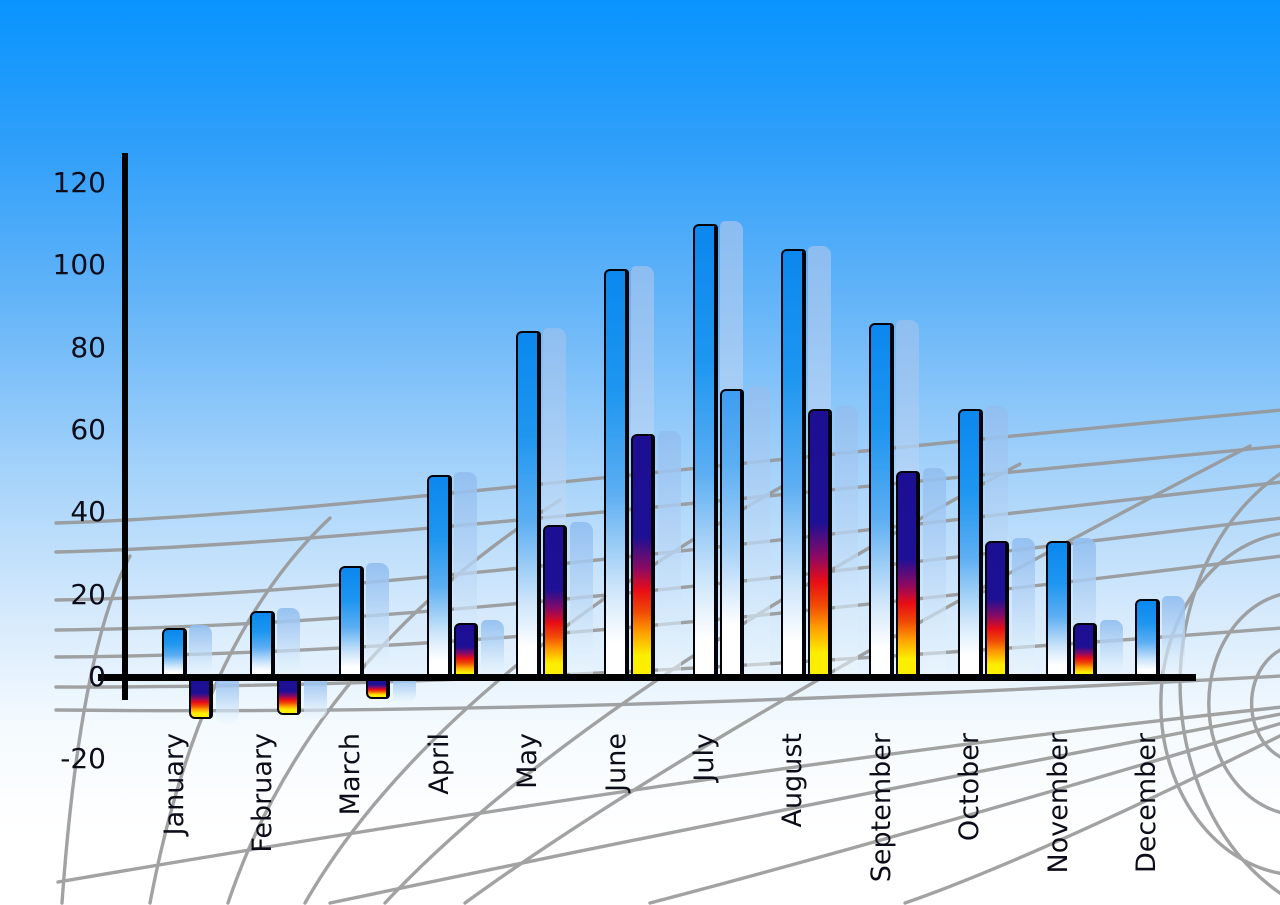  What do you see at coordinates (88, 429) in the screenshot?
I see `y-axis-tick-label: 60` at bounding box center [88, 429].